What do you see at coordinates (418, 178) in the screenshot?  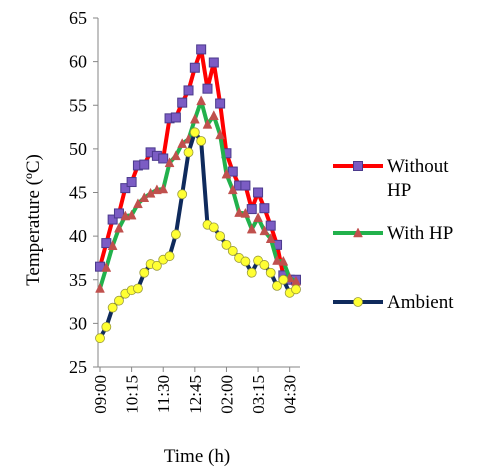 I see `legend-label: Without HP` at bounding box center [418, 178].